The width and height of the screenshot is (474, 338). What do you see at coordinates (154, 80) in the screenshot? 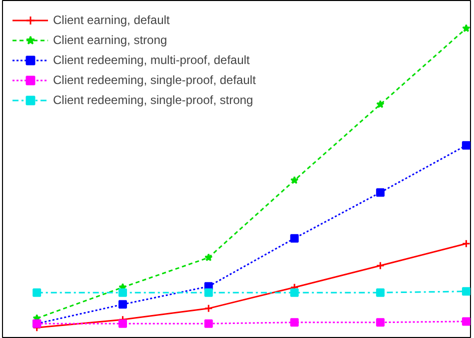
I see `legend-label: Client redeeming, single-proof, default` at bounding box center [154, 80].